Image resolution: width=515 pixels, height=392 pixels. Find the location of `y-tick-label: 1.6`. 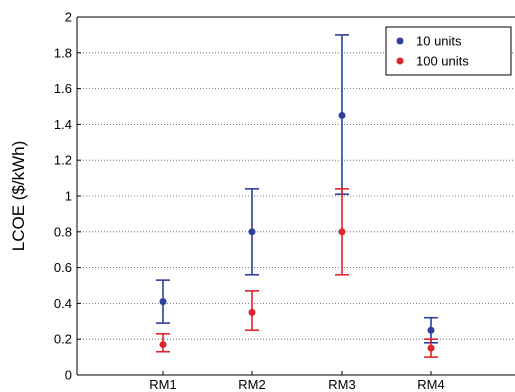

y-tick-label: 1.6 is located at coordinates (63, 88).